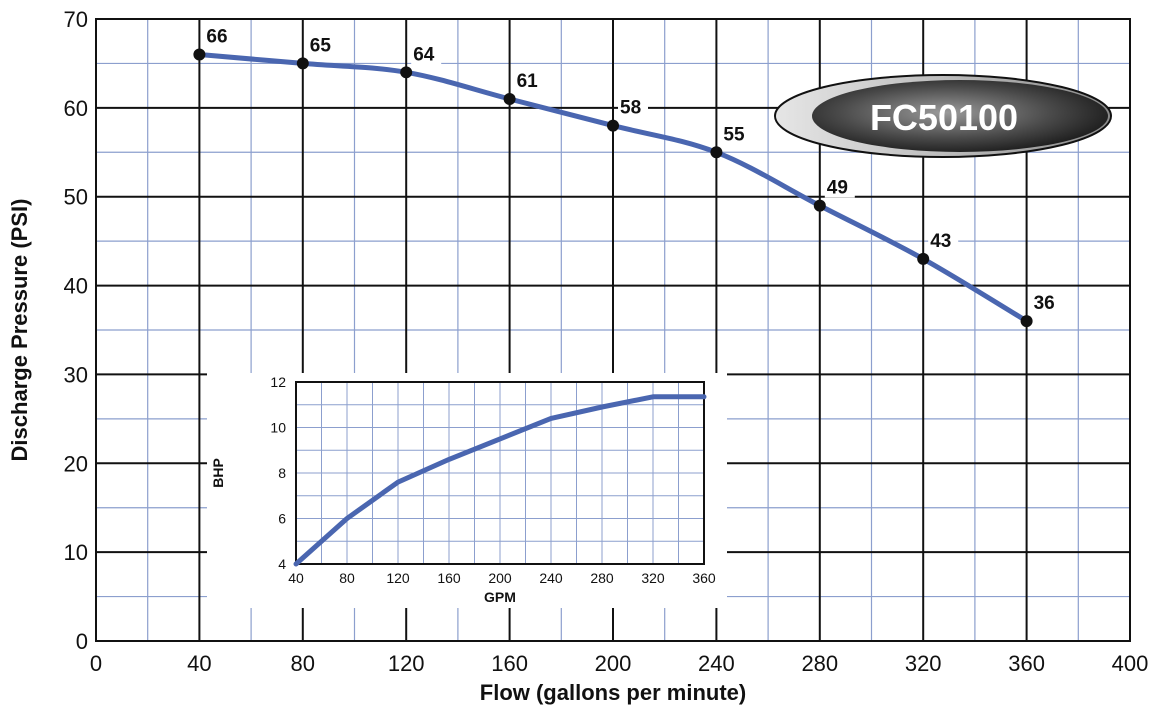  I want to click on main-x-axis-label: Flow (gallons per minute), so click(613, 692).